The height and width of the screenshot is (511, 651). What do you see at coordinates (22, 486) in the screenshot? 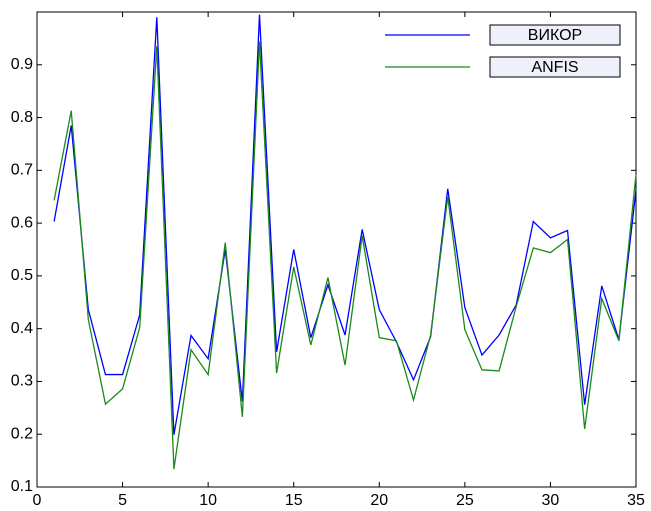
I see `y-tick-label: 0.1` at bounding box center [22, 486].